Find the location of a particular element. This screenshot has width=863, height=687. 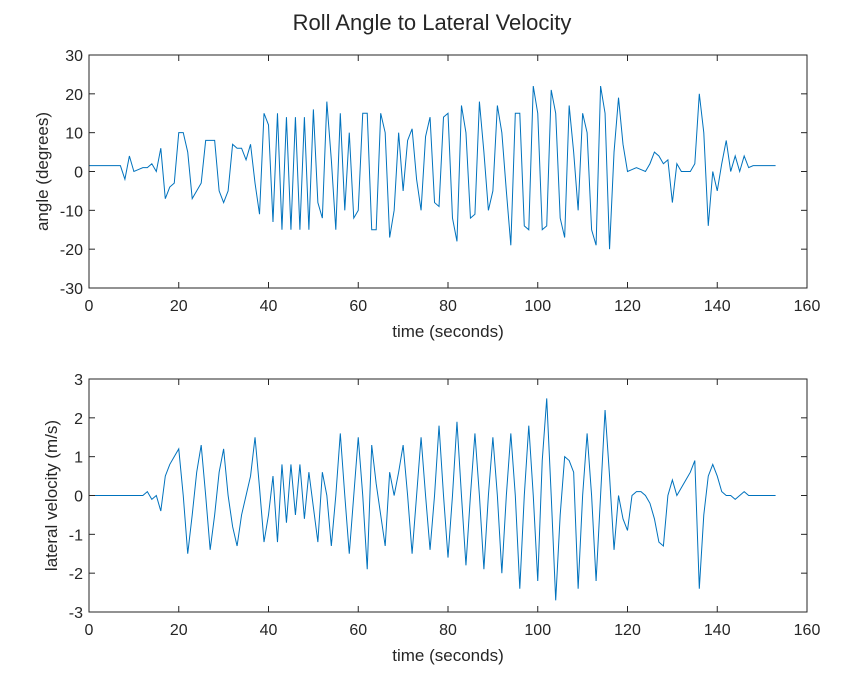

y-tick-label: 10 is located at coordinates (74, 134).